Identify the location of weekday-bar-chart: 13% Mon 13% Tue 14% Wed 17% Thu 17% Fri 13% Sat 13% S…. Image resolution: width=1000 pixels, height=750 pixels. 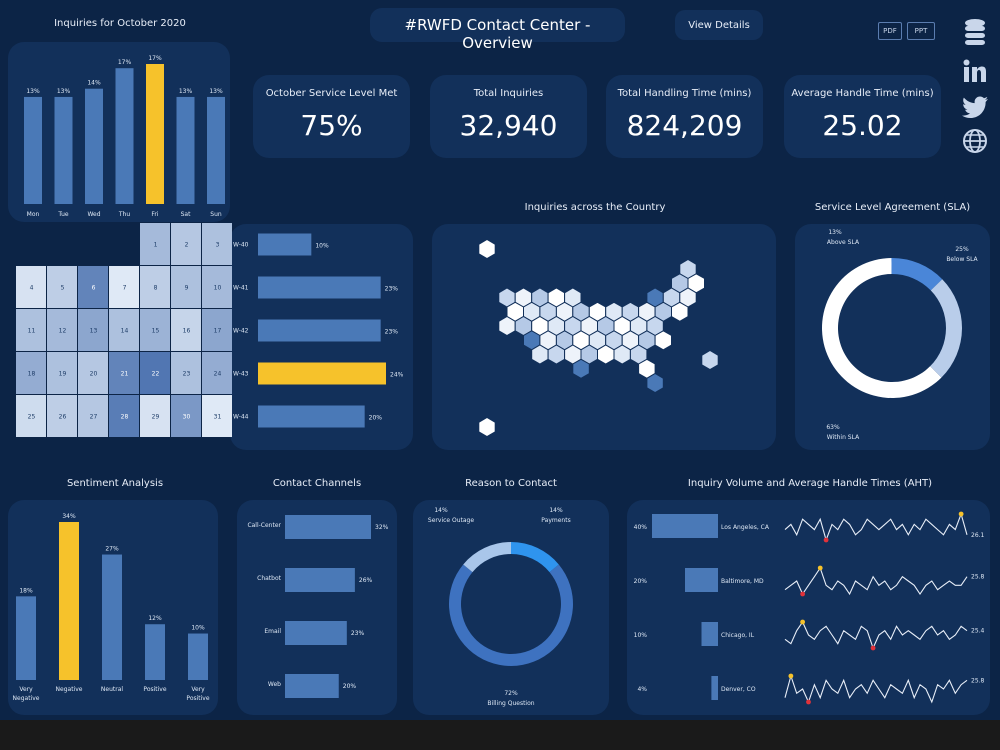
(124, 136).